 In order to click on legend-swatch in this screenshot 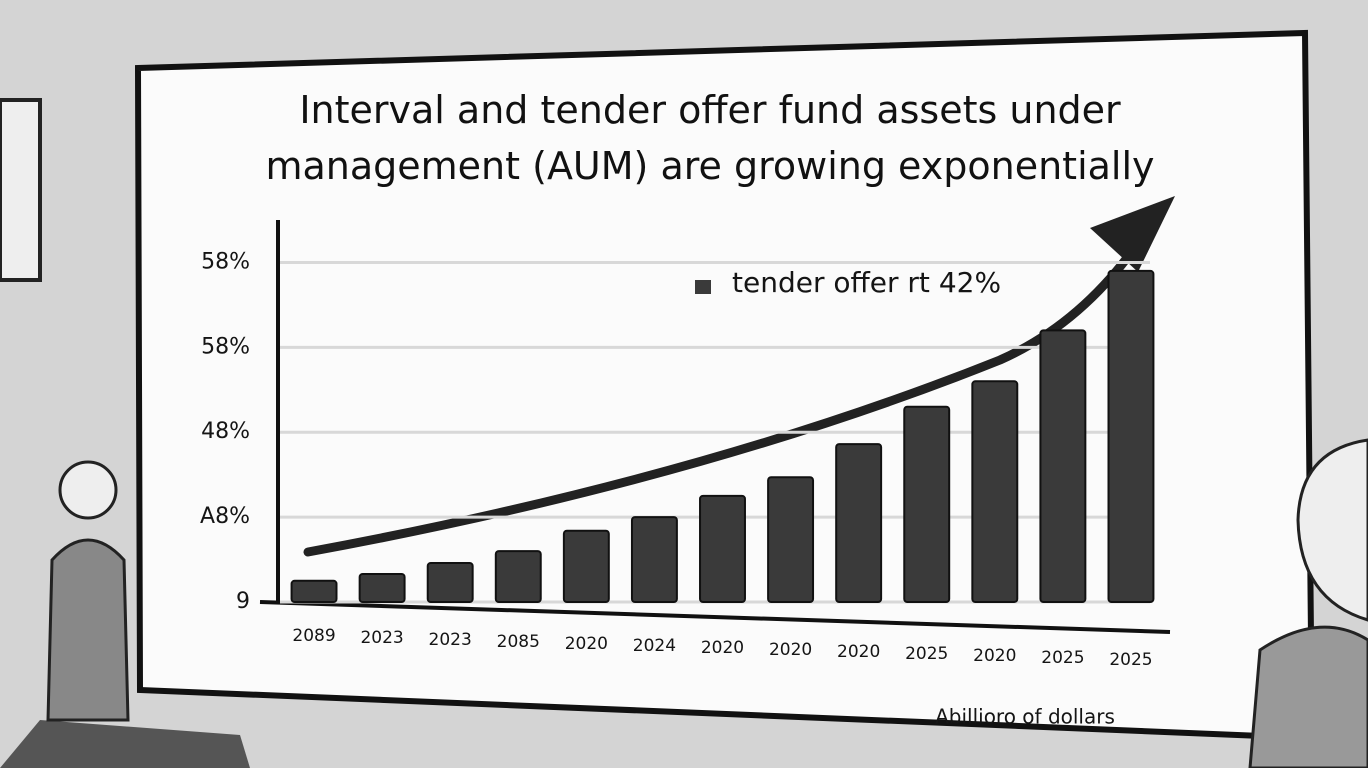, I will do `click(703, 287)`.